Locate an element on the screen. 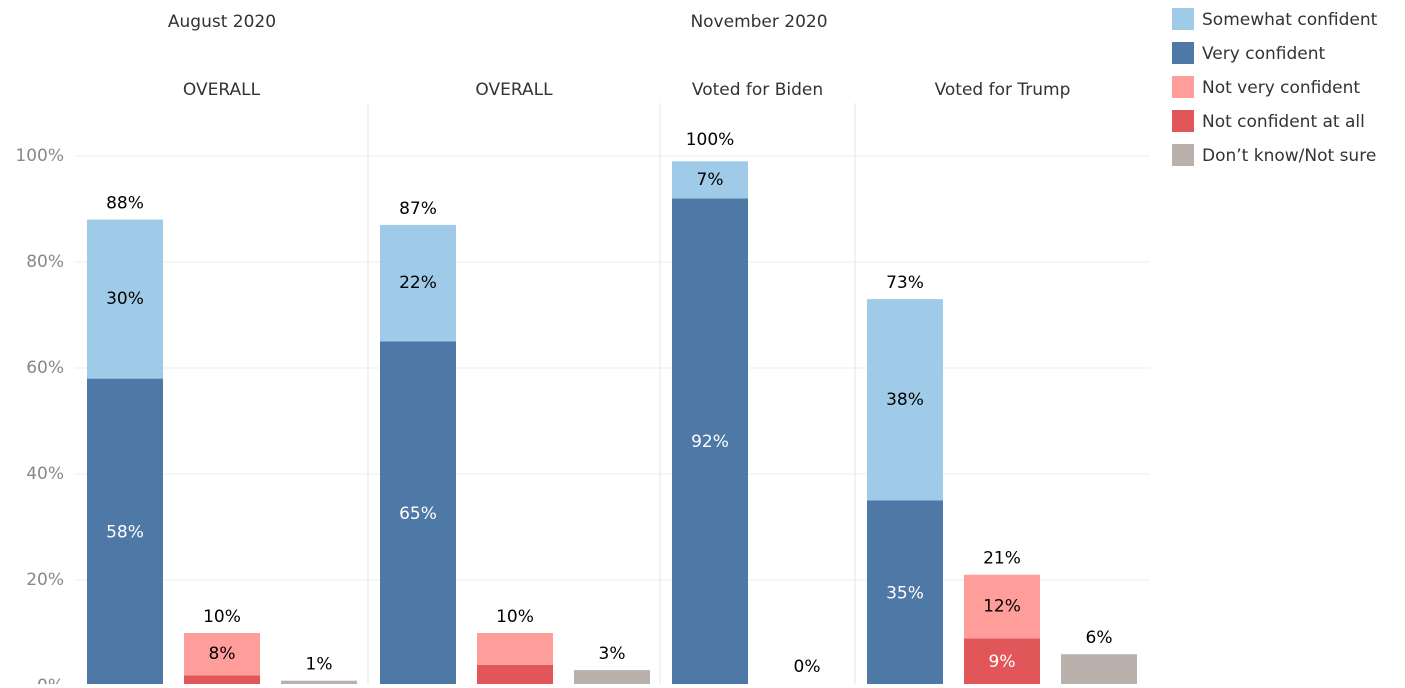 The width and height of the screenshot is (1405, 688). data-label: 7% is located at coordinates (710, 180).